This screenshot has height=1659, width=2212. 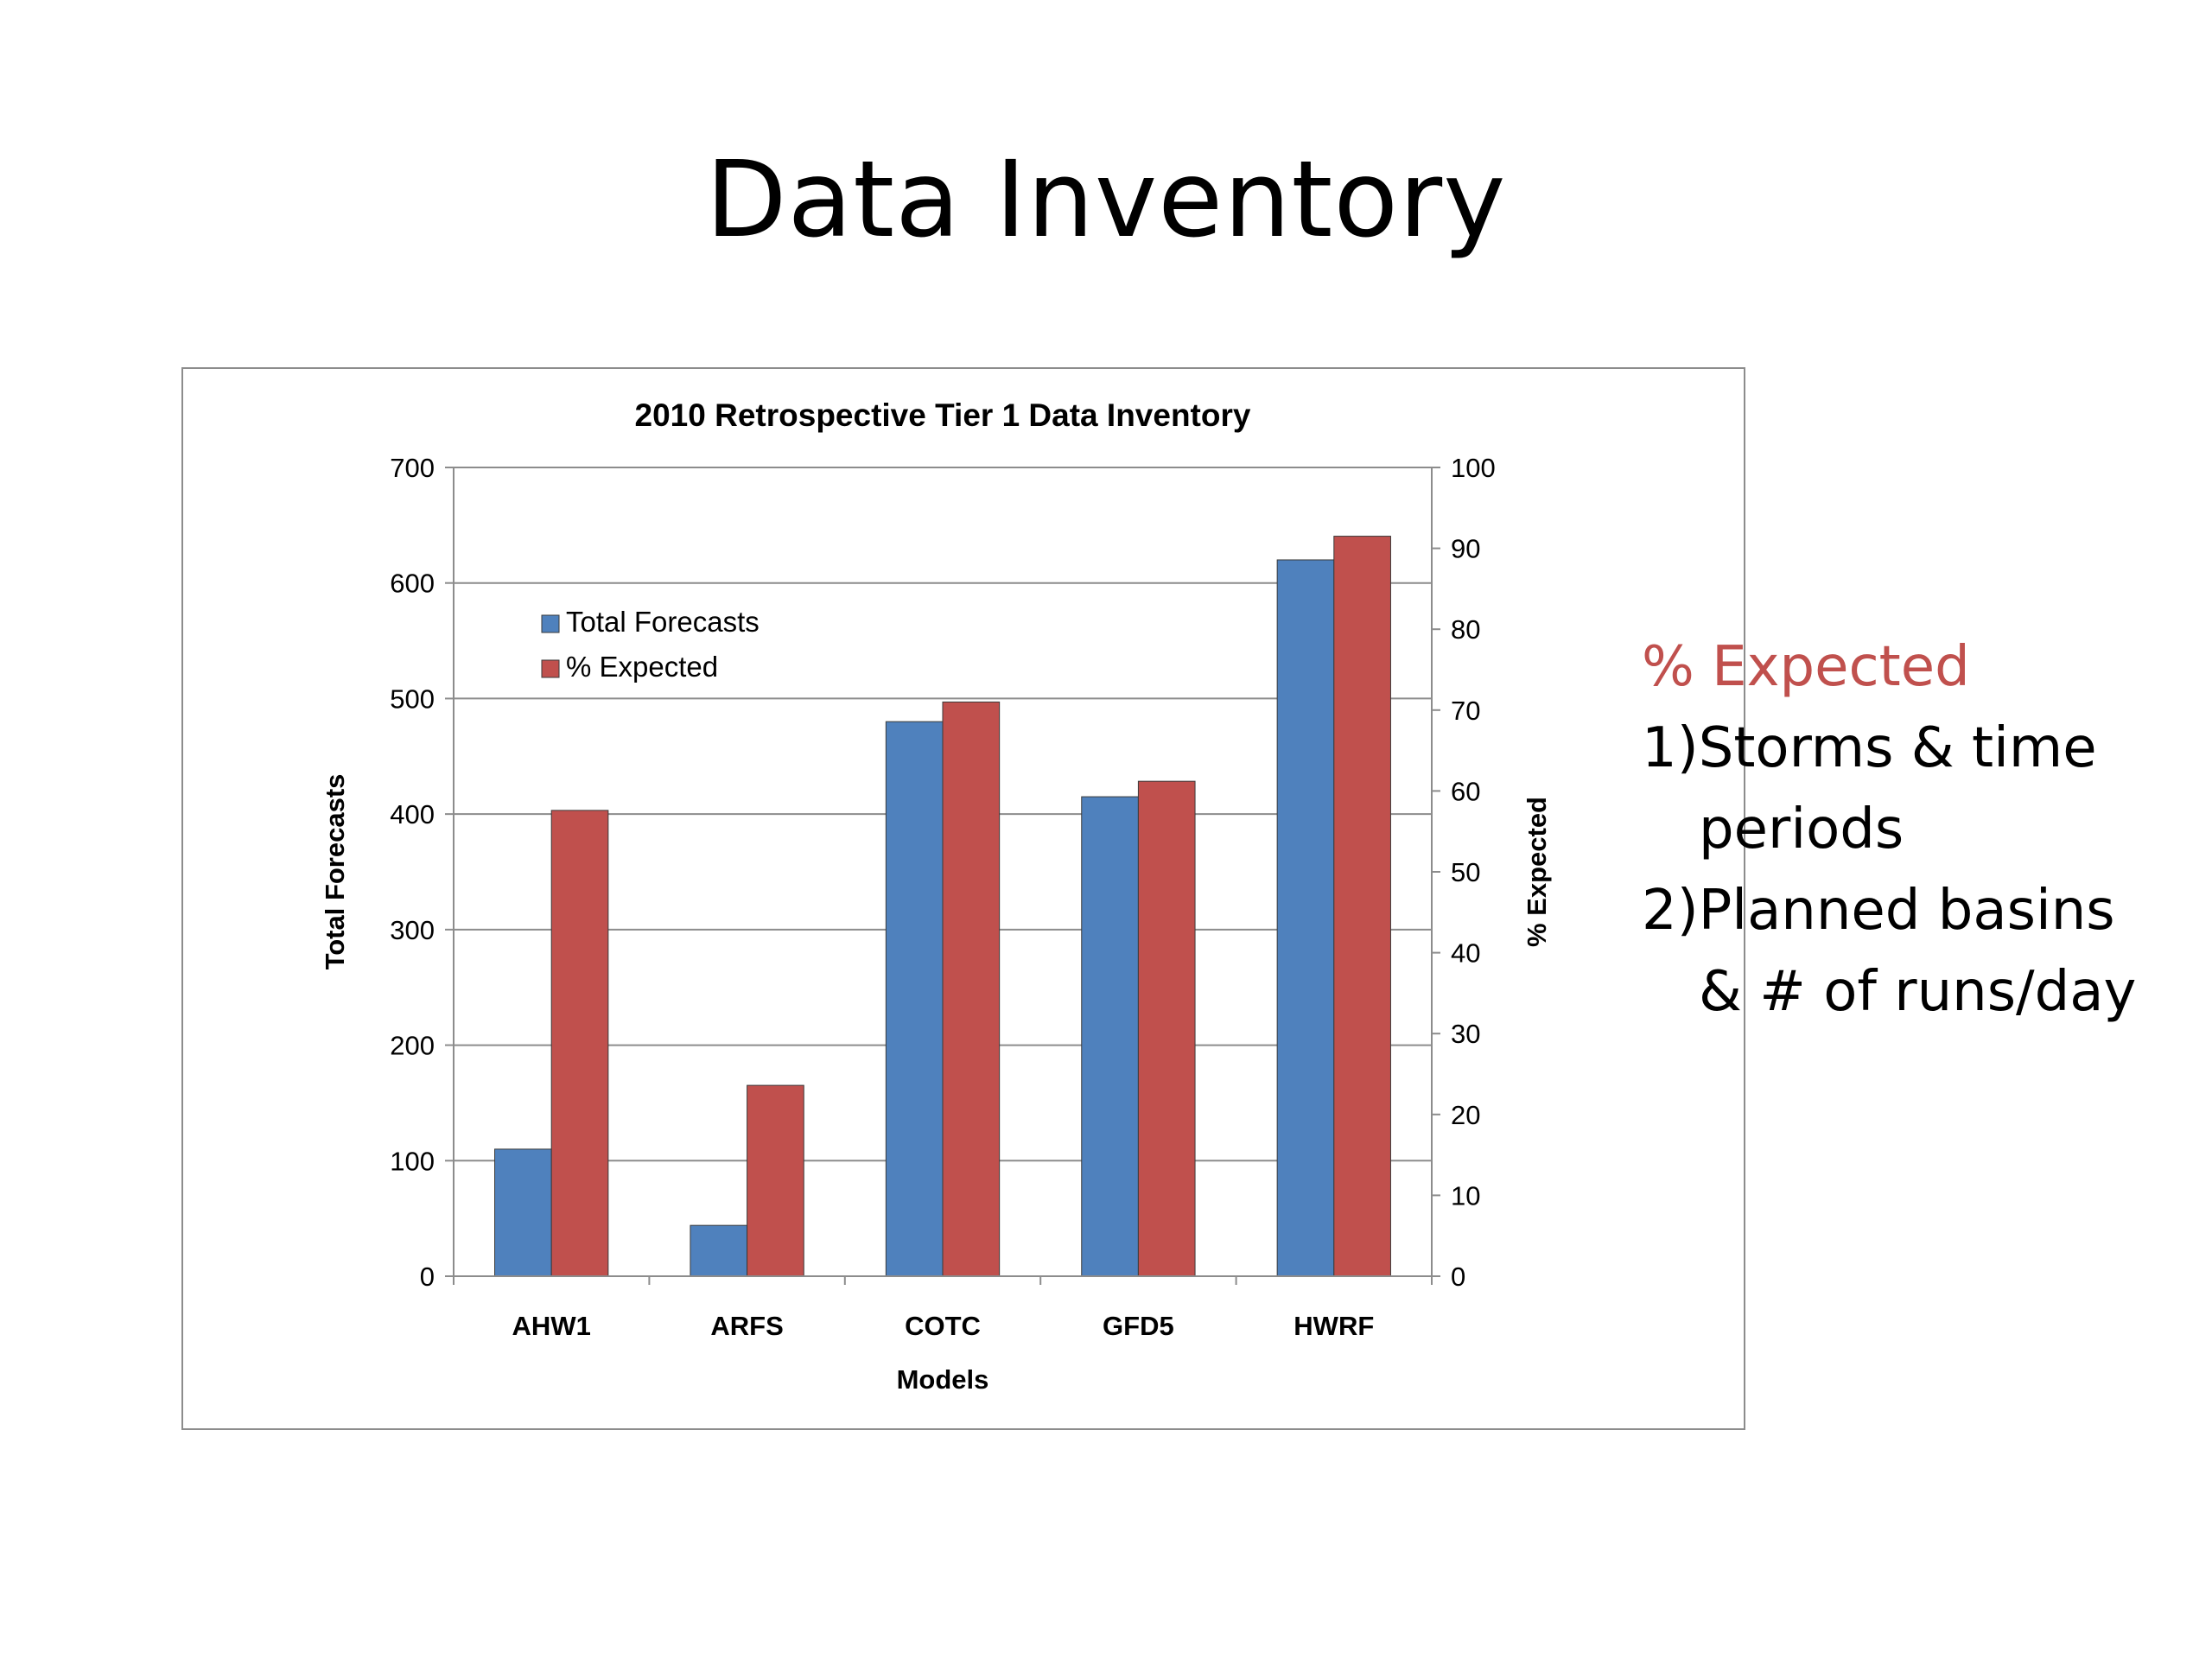 What do you see at coordinates (412, 698) in the screenshot?
I see `y-tick-label-left: 500` at bounding box center [412, 698].